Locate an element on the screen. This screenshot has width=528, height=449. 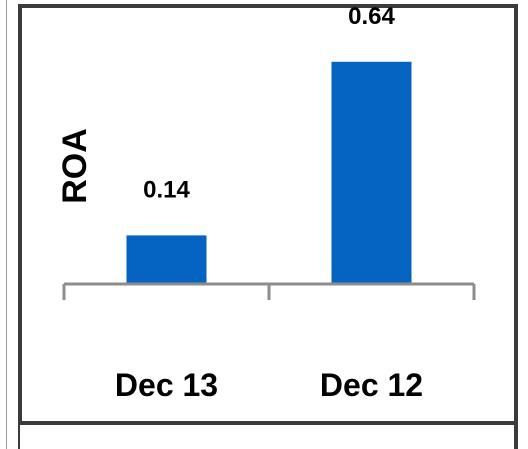
x-axis is located at coordinates (269, 291).